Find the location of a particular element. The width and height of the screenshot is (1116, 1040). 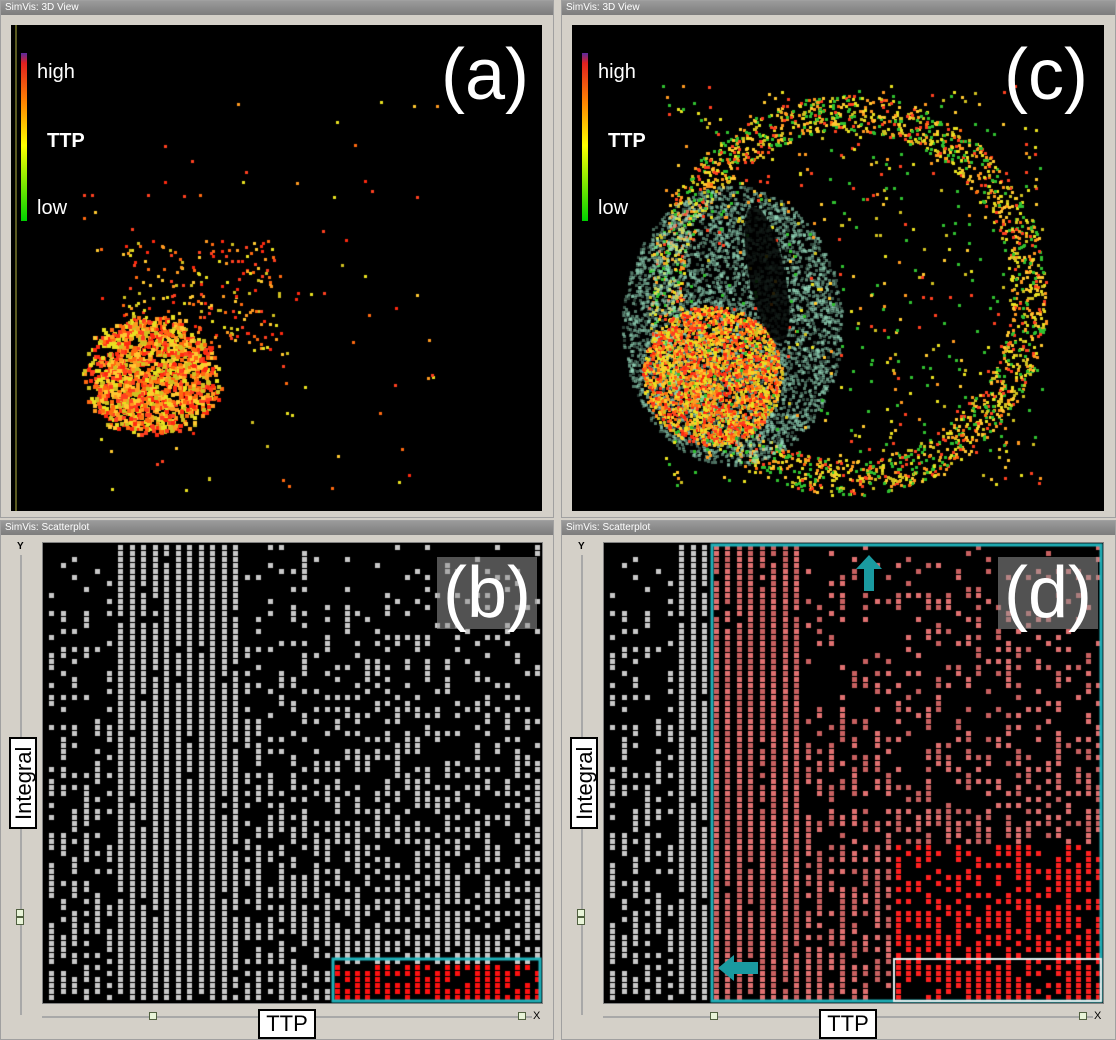

left-arrow-icon is located at coordinates (738, 968).